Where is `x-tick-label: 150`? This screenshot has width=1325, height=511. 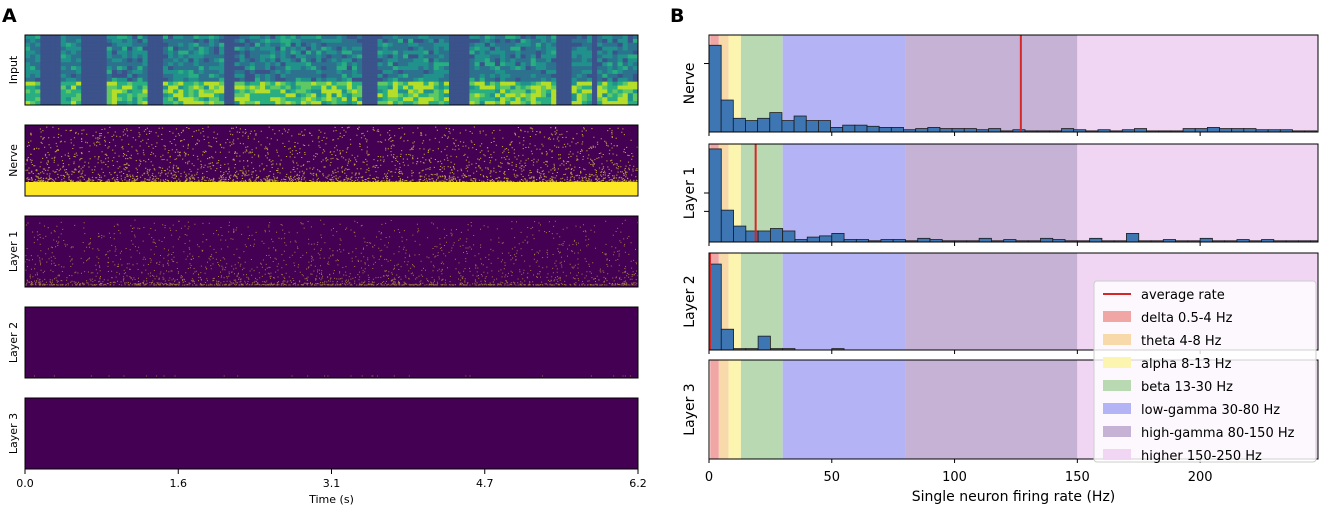 x-tick-label: 150 is located at coordinates (1077, 477).